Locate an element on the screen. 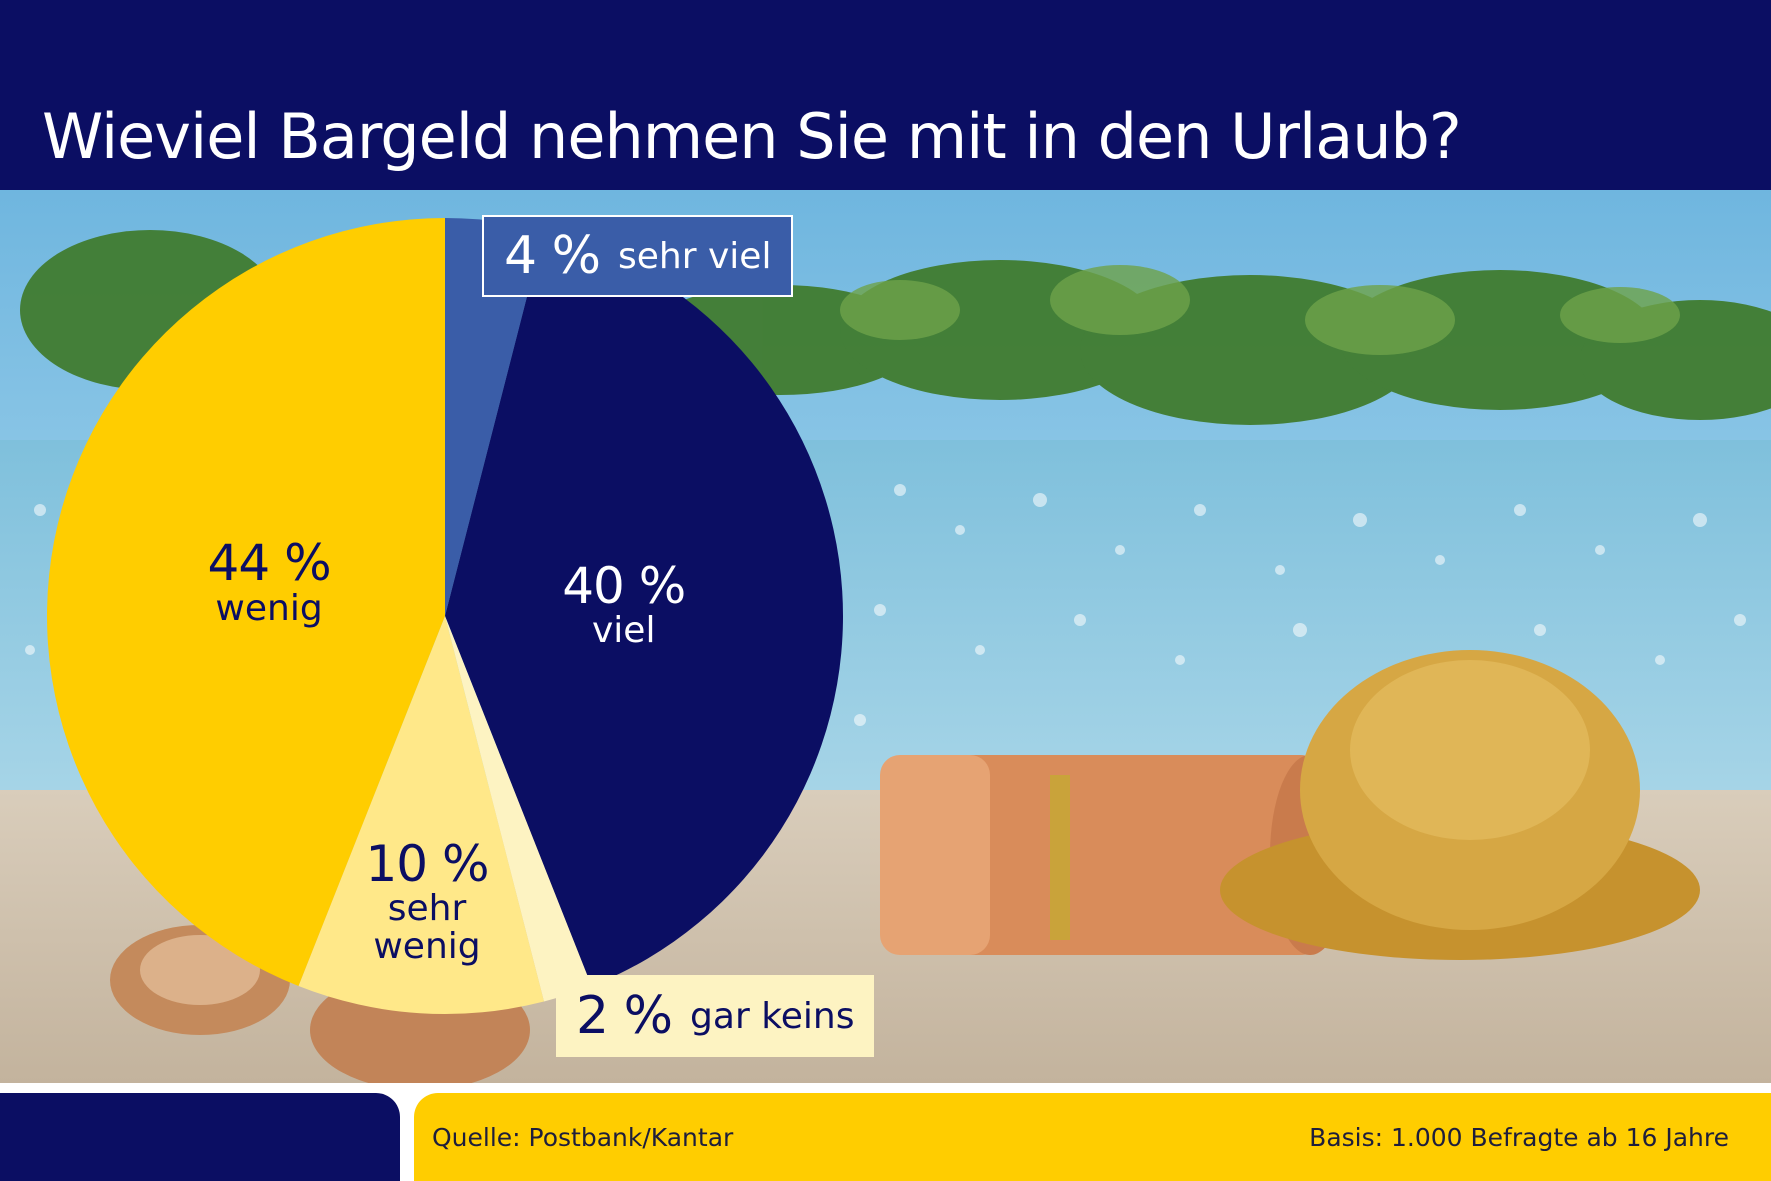 Image resolution: width=1771 pixels, height=1181 pixels. straw-hat is located at coordinates (1460, 805).